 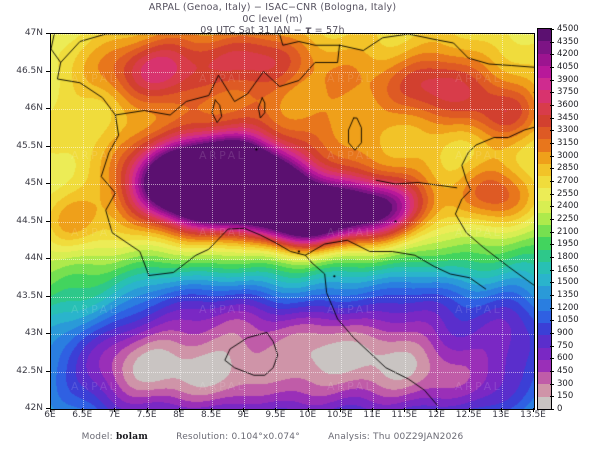 I want to click on y-axis-tick-label: 42.5N, so click(x=29, y=370).